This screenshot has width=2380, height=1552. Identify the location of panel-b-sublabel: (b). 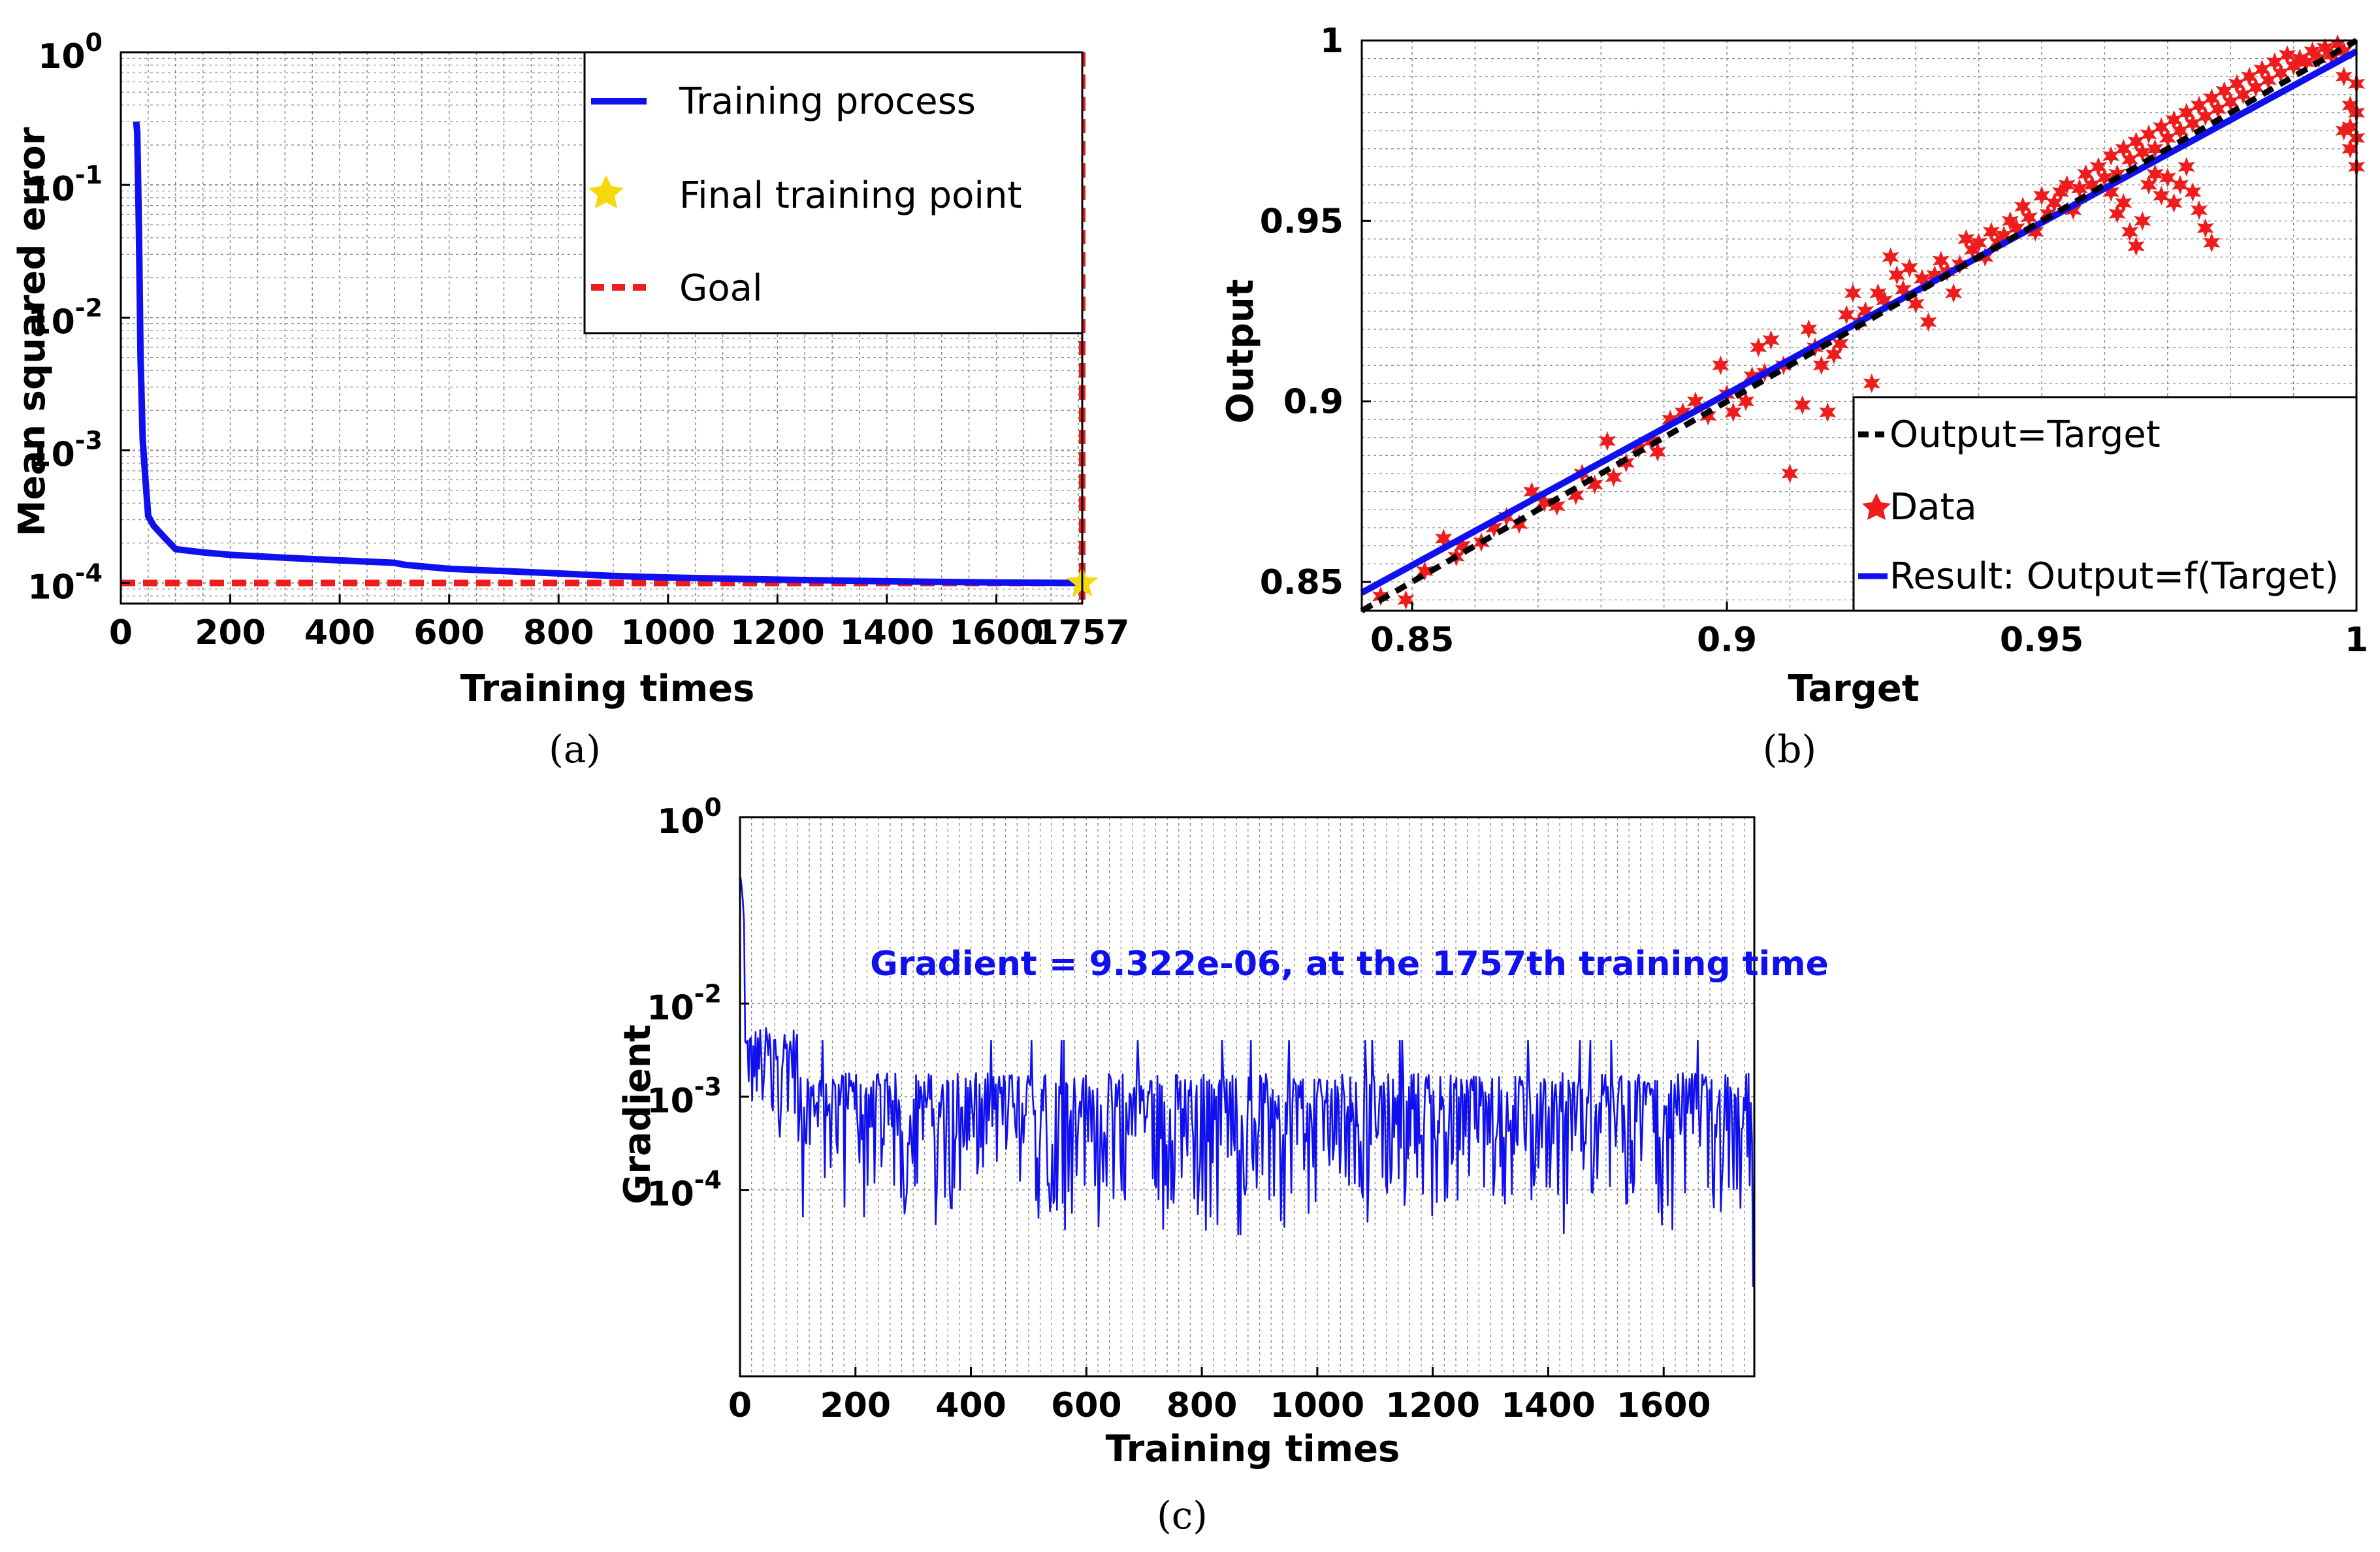
(1789, 749).